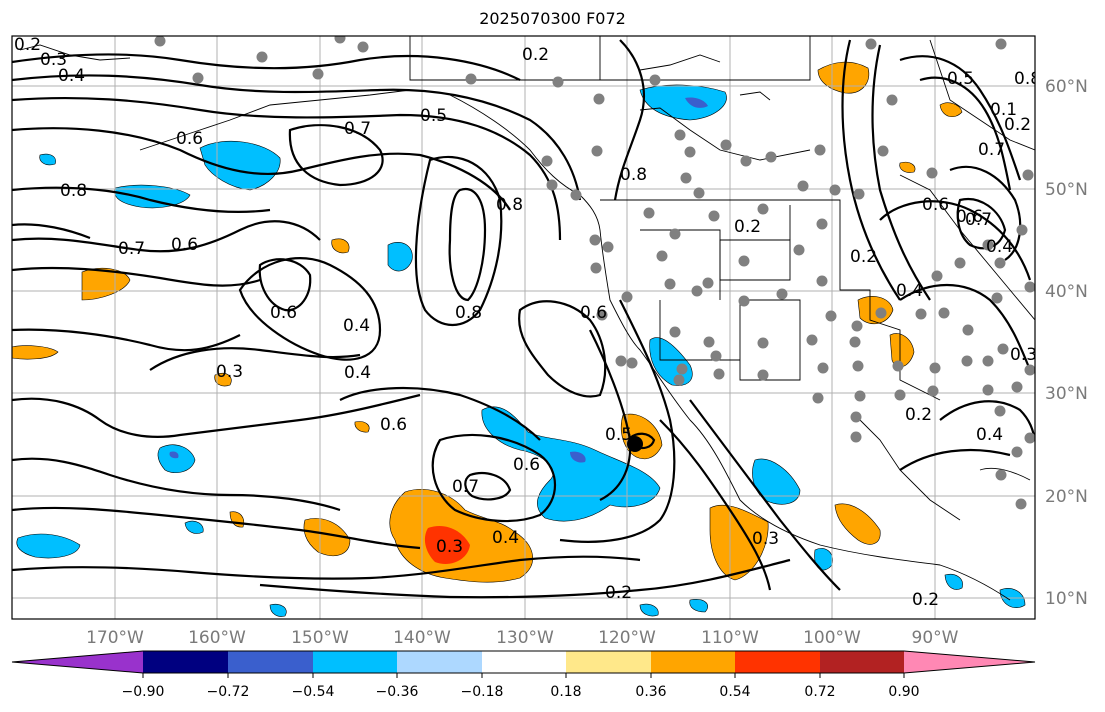 The width and height of the screenshot is (1105, 712). What do you see at coordinates (217, 638) in the screenshot?
I see `lon-label: 160°W` at bounding box center [217, 638].